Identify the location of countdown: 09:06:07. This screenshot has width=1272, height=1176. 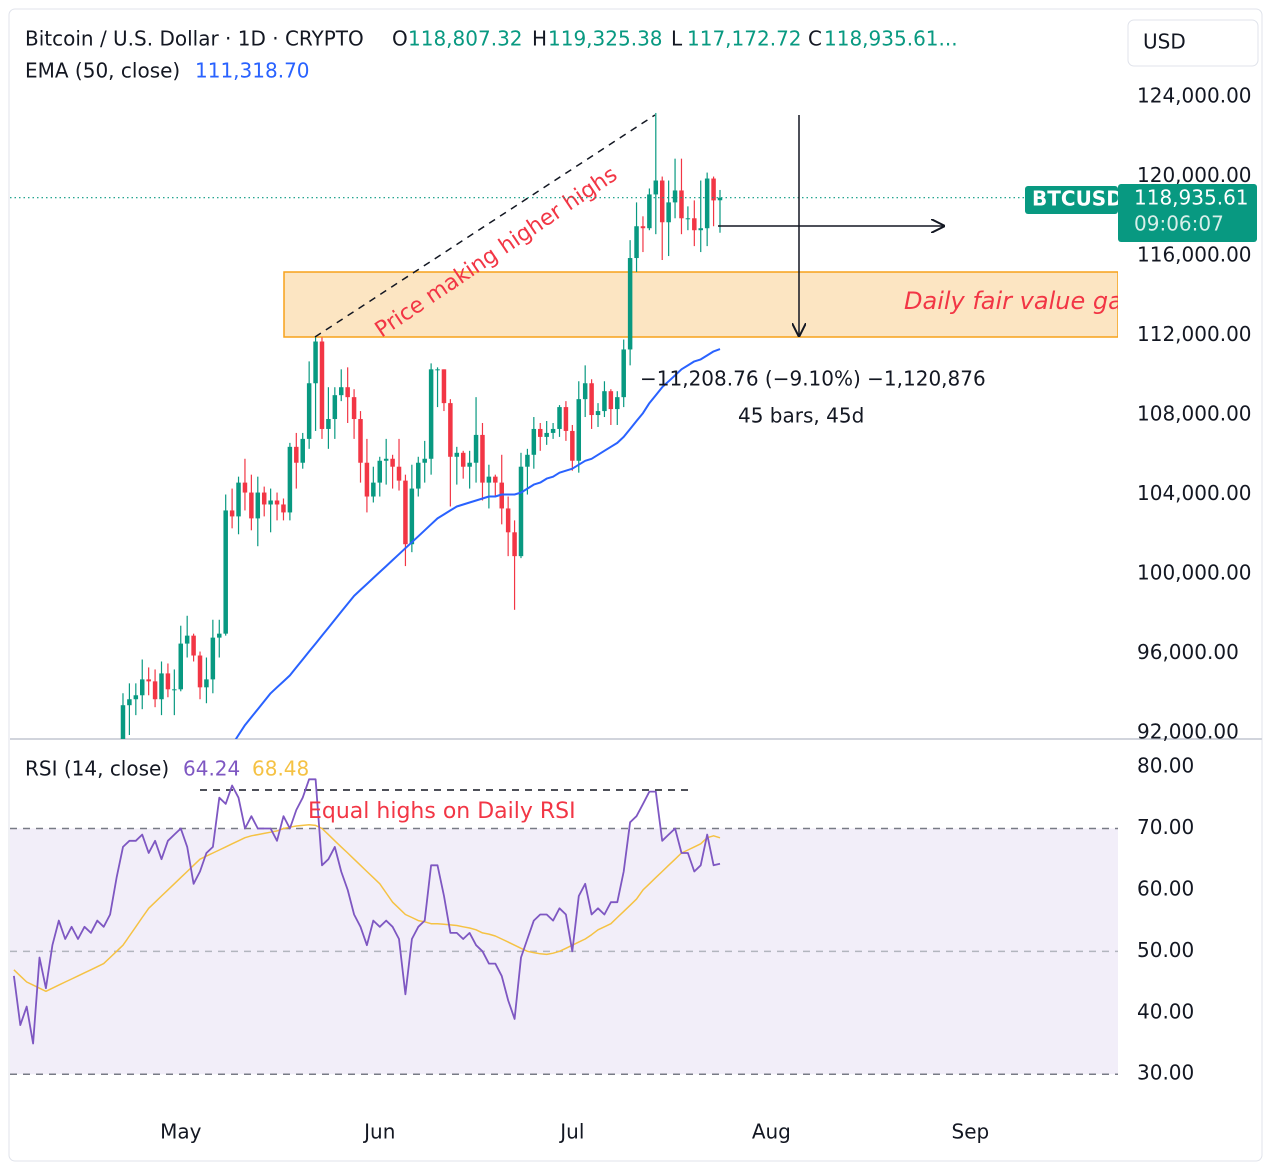
(1179, 224).